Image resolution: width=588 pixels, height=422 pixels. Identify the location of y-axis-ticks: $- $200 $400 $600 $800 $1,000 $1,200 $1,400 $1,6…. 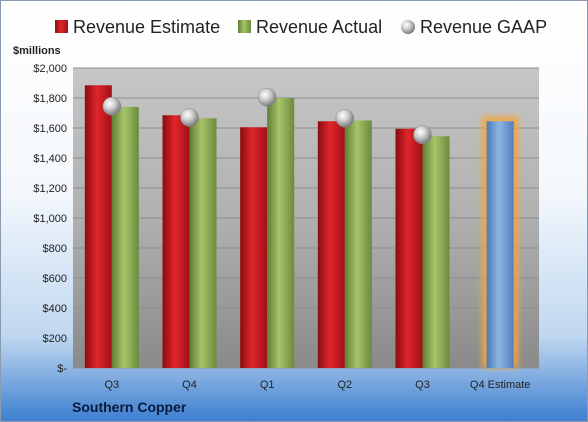
(50, 219).